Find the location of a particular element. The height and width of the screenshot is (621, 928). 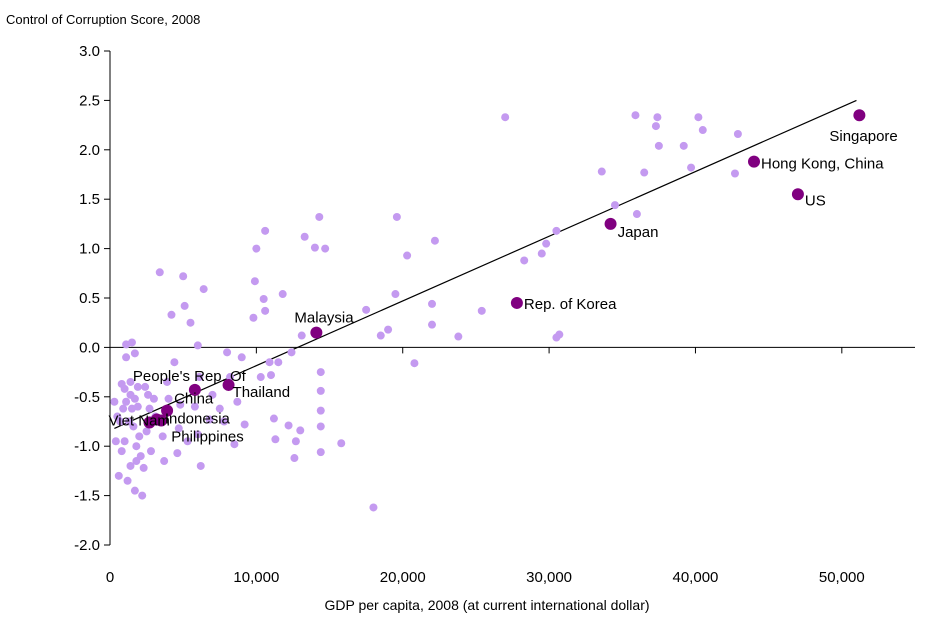

point-label: Rep. of Korea is located at coordinates (570, 304).